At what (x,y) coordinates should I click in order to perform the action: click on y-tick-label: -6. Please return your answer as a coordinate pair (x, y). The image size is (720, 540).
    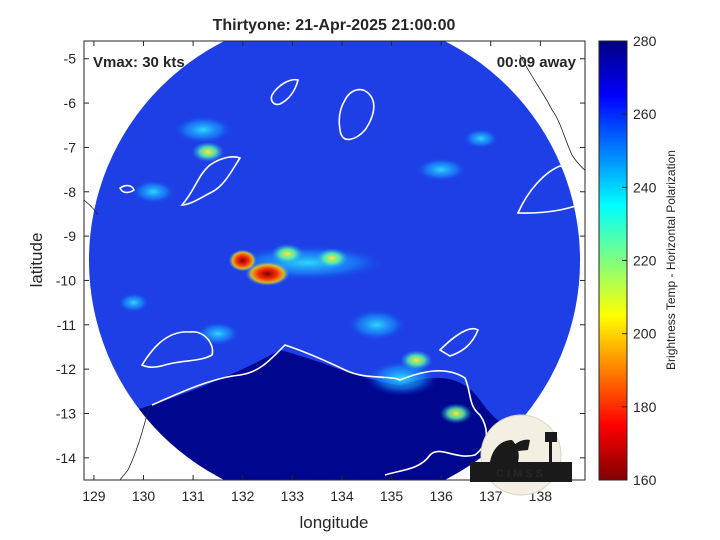
    Looking at the image, I should click on (70, 103).